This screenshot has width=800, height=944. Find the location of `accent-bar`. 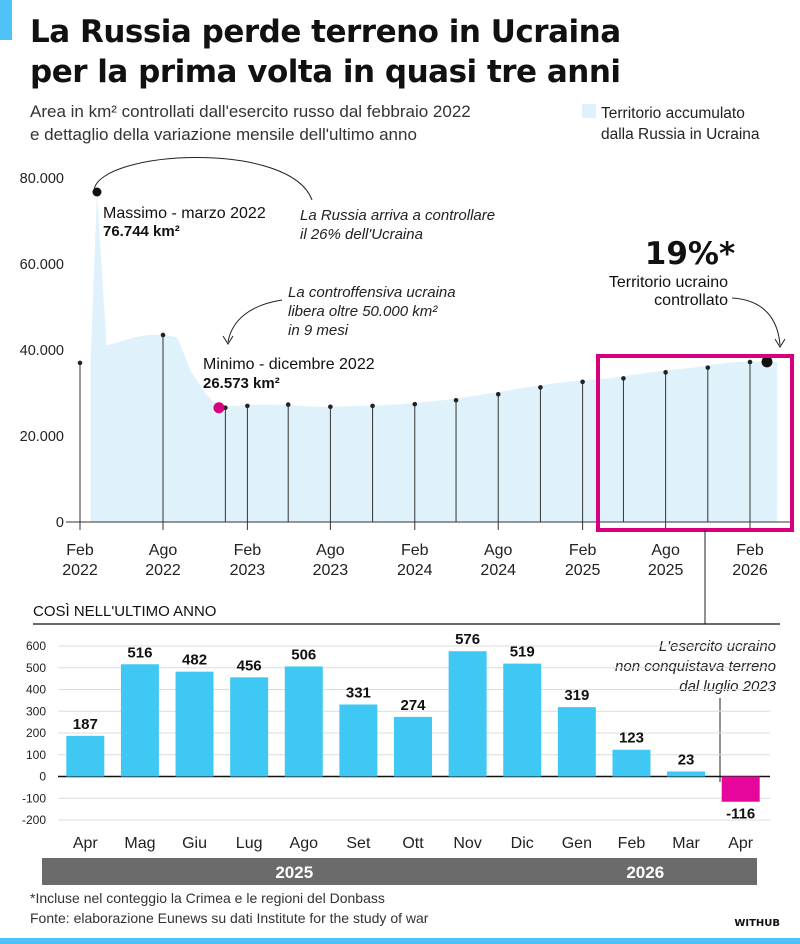

accent-bar is located at coordinates (6, 20).